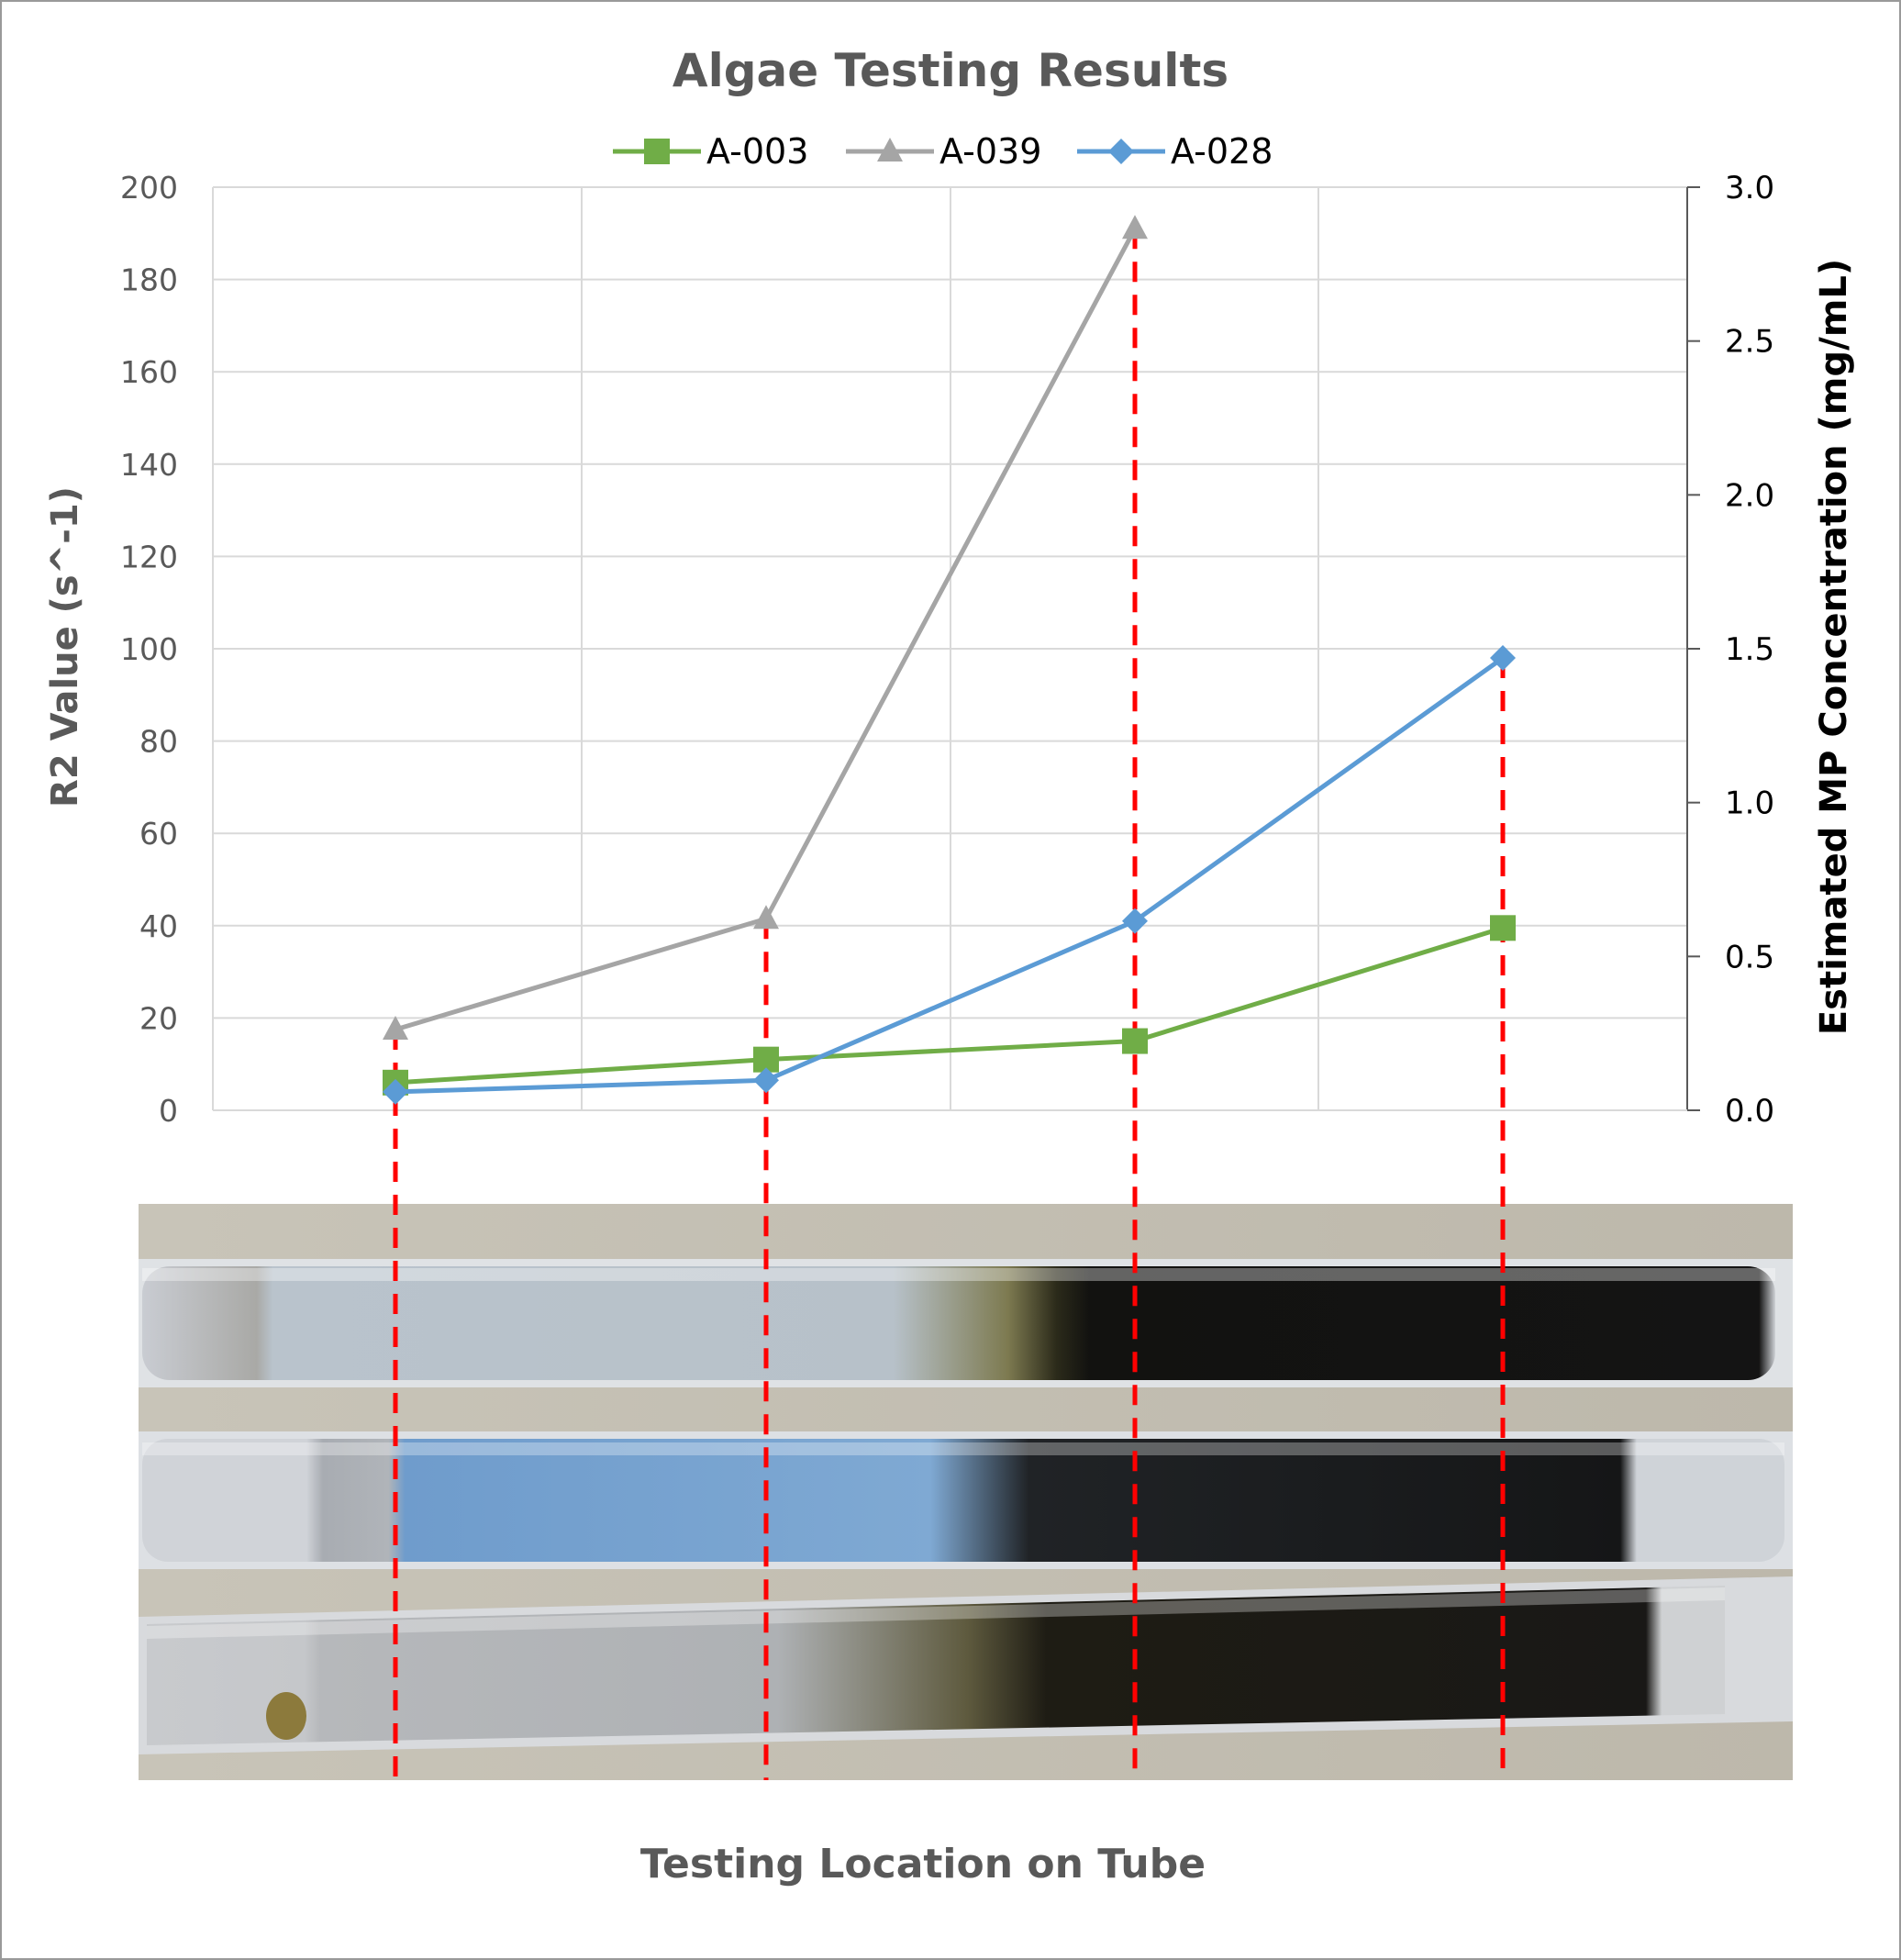  What do you see at coordinates (286, 1716) in the screenshot?
I see `tube-3-algae-blob` at bounding box center [286, 1716].